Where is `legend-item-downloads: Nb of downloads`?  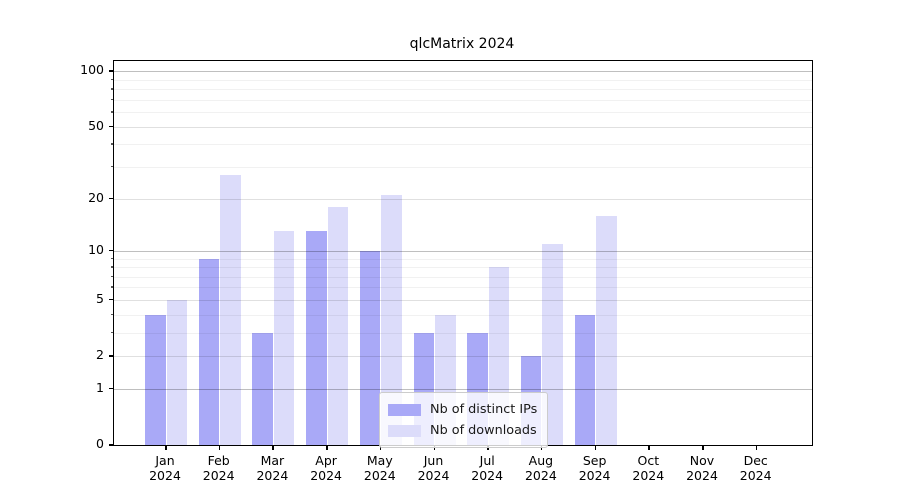 legend-item-downloads: Nb of downloads is located at coordinates (462, 430).